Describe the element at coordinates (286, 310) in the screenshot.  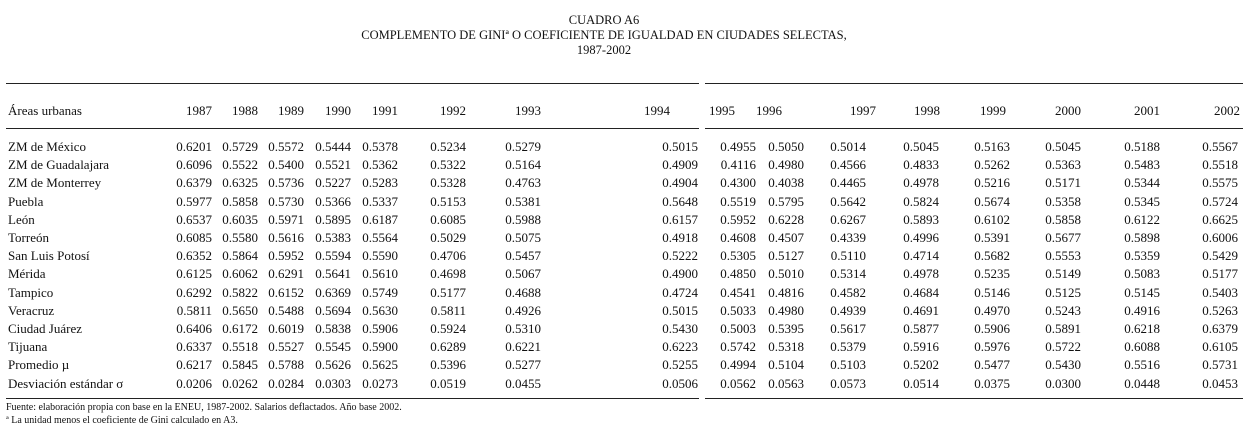
I see `cell-value: 0.5488` at that location.